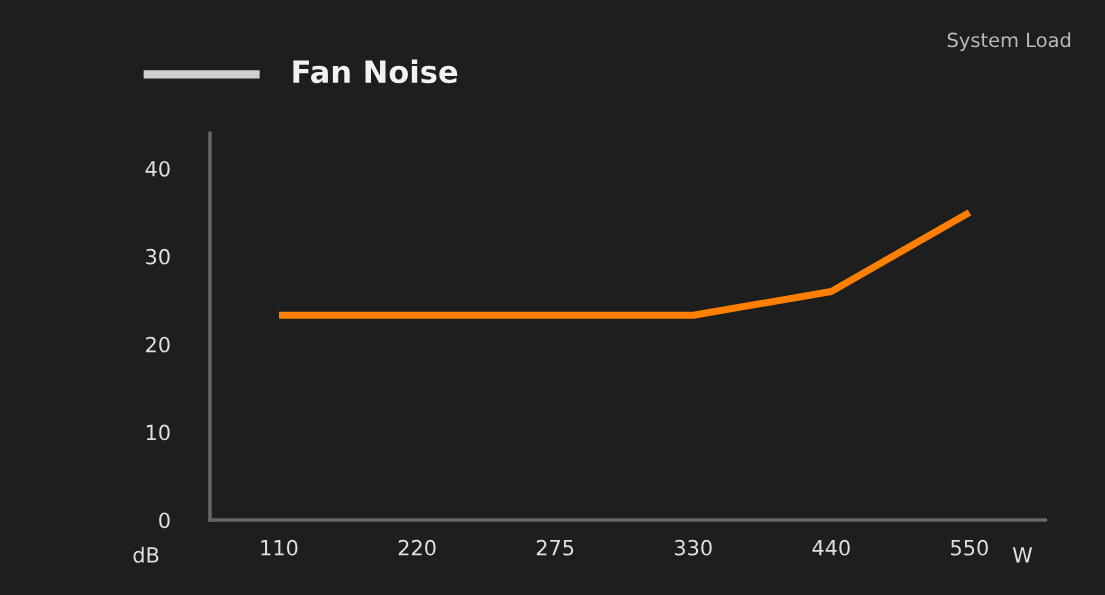  What do you see at coordinates (157, 168) in the screenshot?
I see `y-tick-label: 40` at bounding box center [157, 168].